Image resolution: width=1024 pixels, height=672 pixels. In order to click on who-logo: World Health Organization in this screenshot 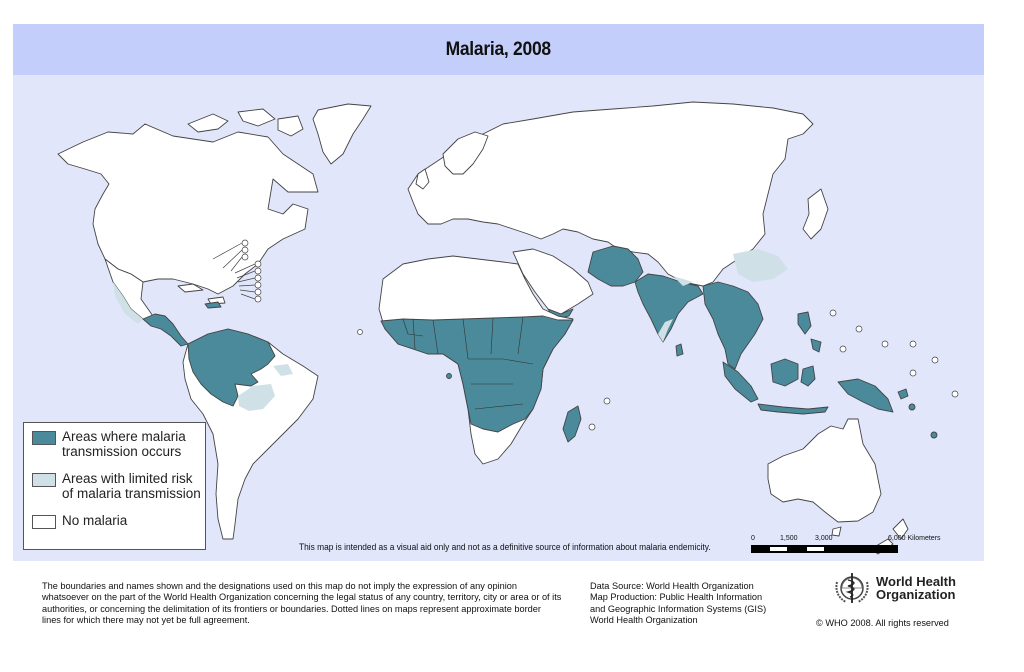, I will do `click(894, 588)`.